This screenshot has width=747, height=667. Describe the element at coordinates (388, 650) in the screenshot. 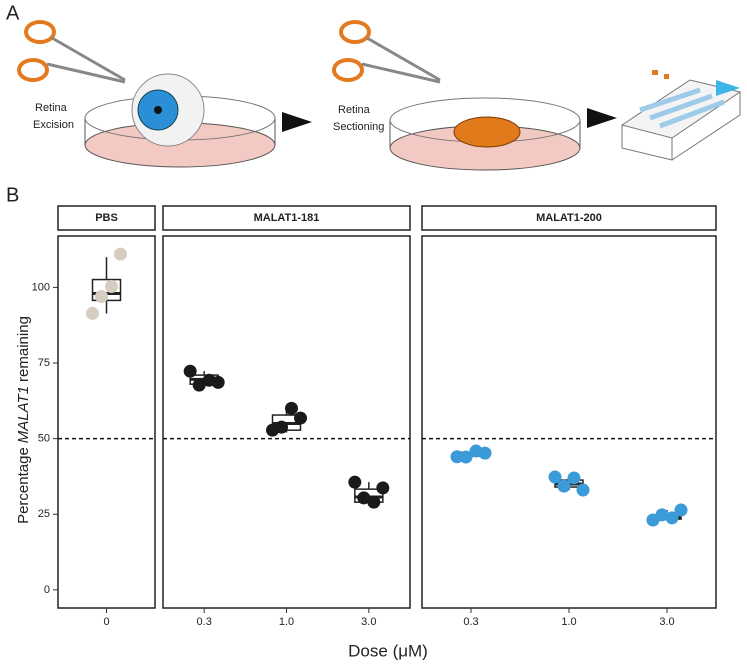

I see `x-axis-title: Dose (μM)` at that location.